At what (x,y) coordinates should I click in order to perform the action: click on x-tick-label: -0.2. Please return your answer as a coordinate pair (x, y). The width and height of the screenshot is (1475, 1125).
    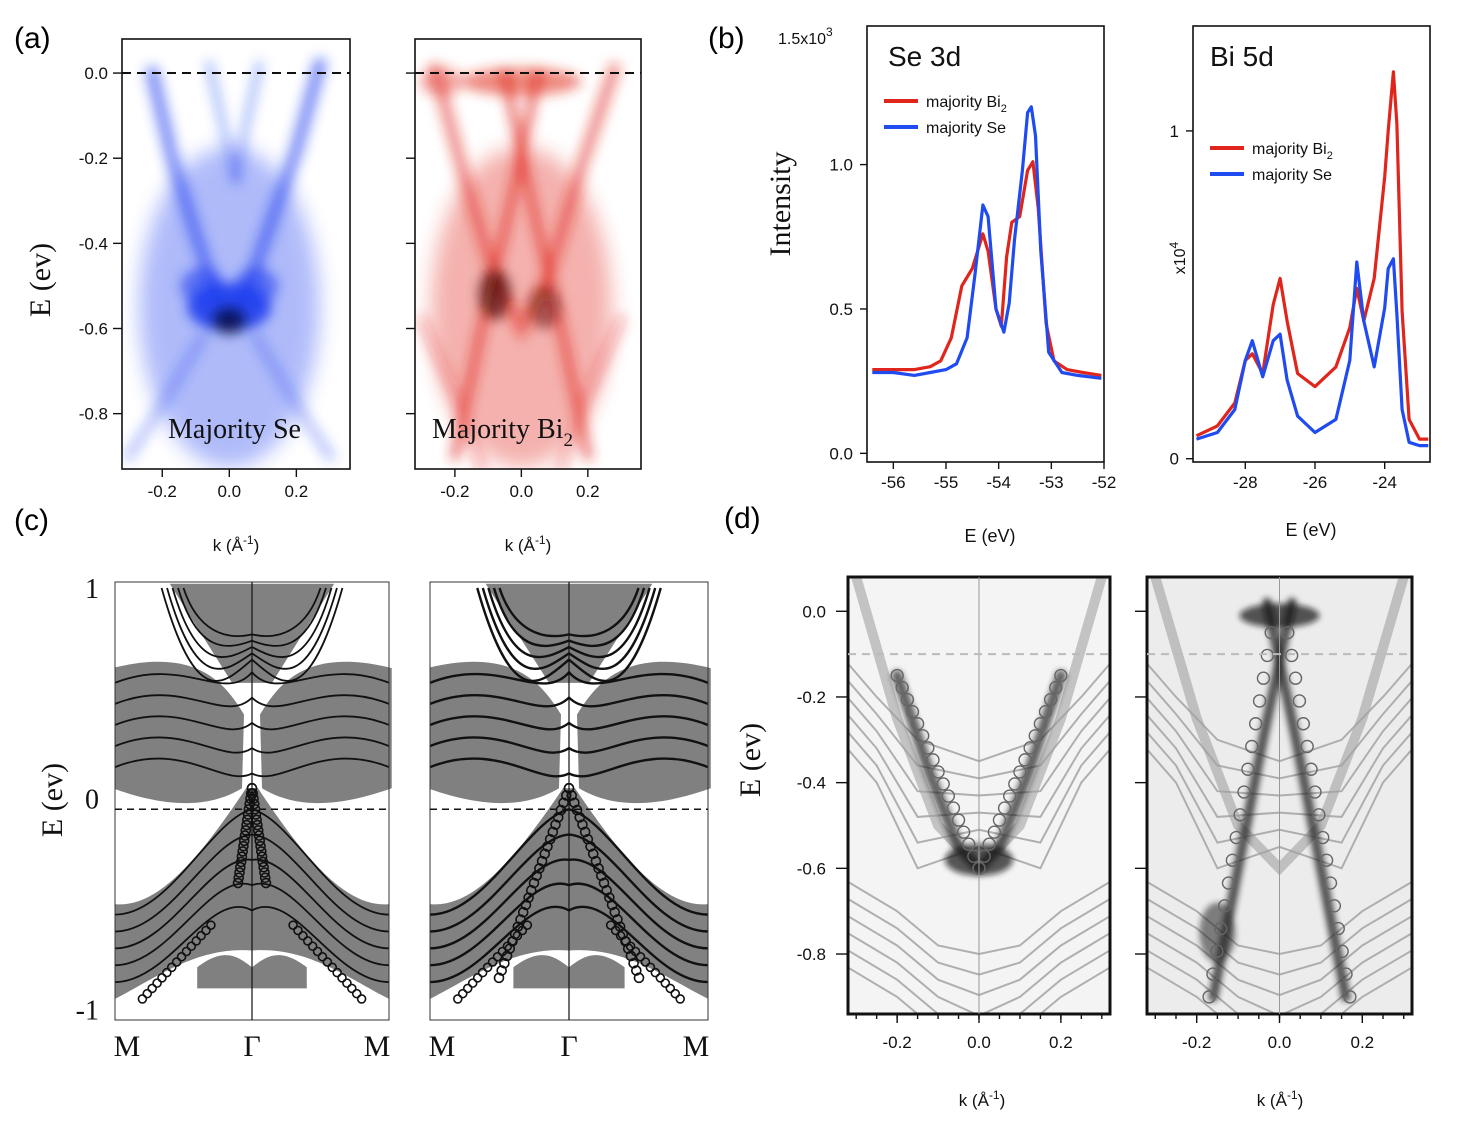
    Looking at the image, I should click on (1196, 1042).